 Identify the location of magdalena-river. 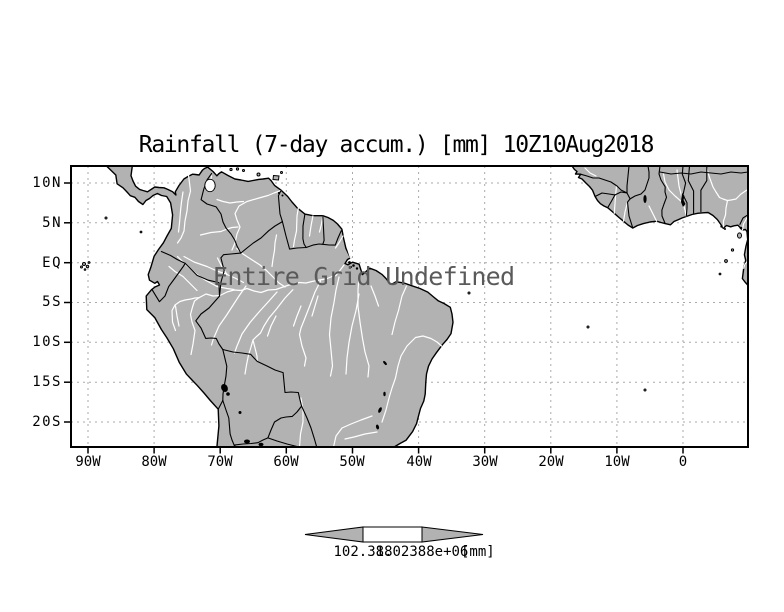
(184, 209).